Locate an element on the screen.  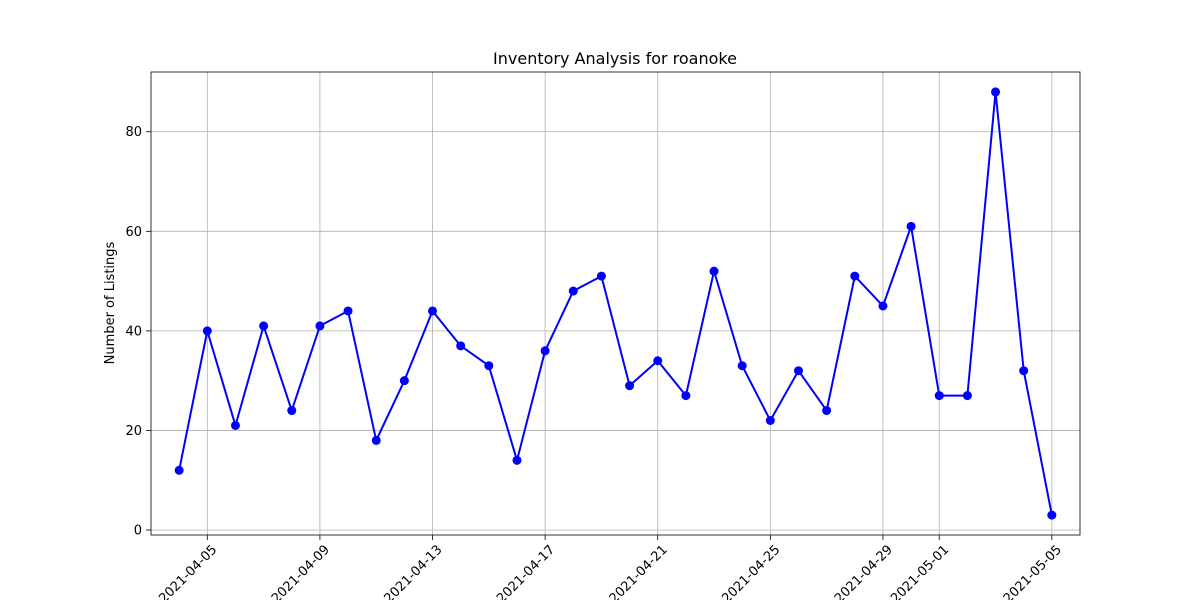
y-tick-label: 60 is located at coordinates (133, 232).